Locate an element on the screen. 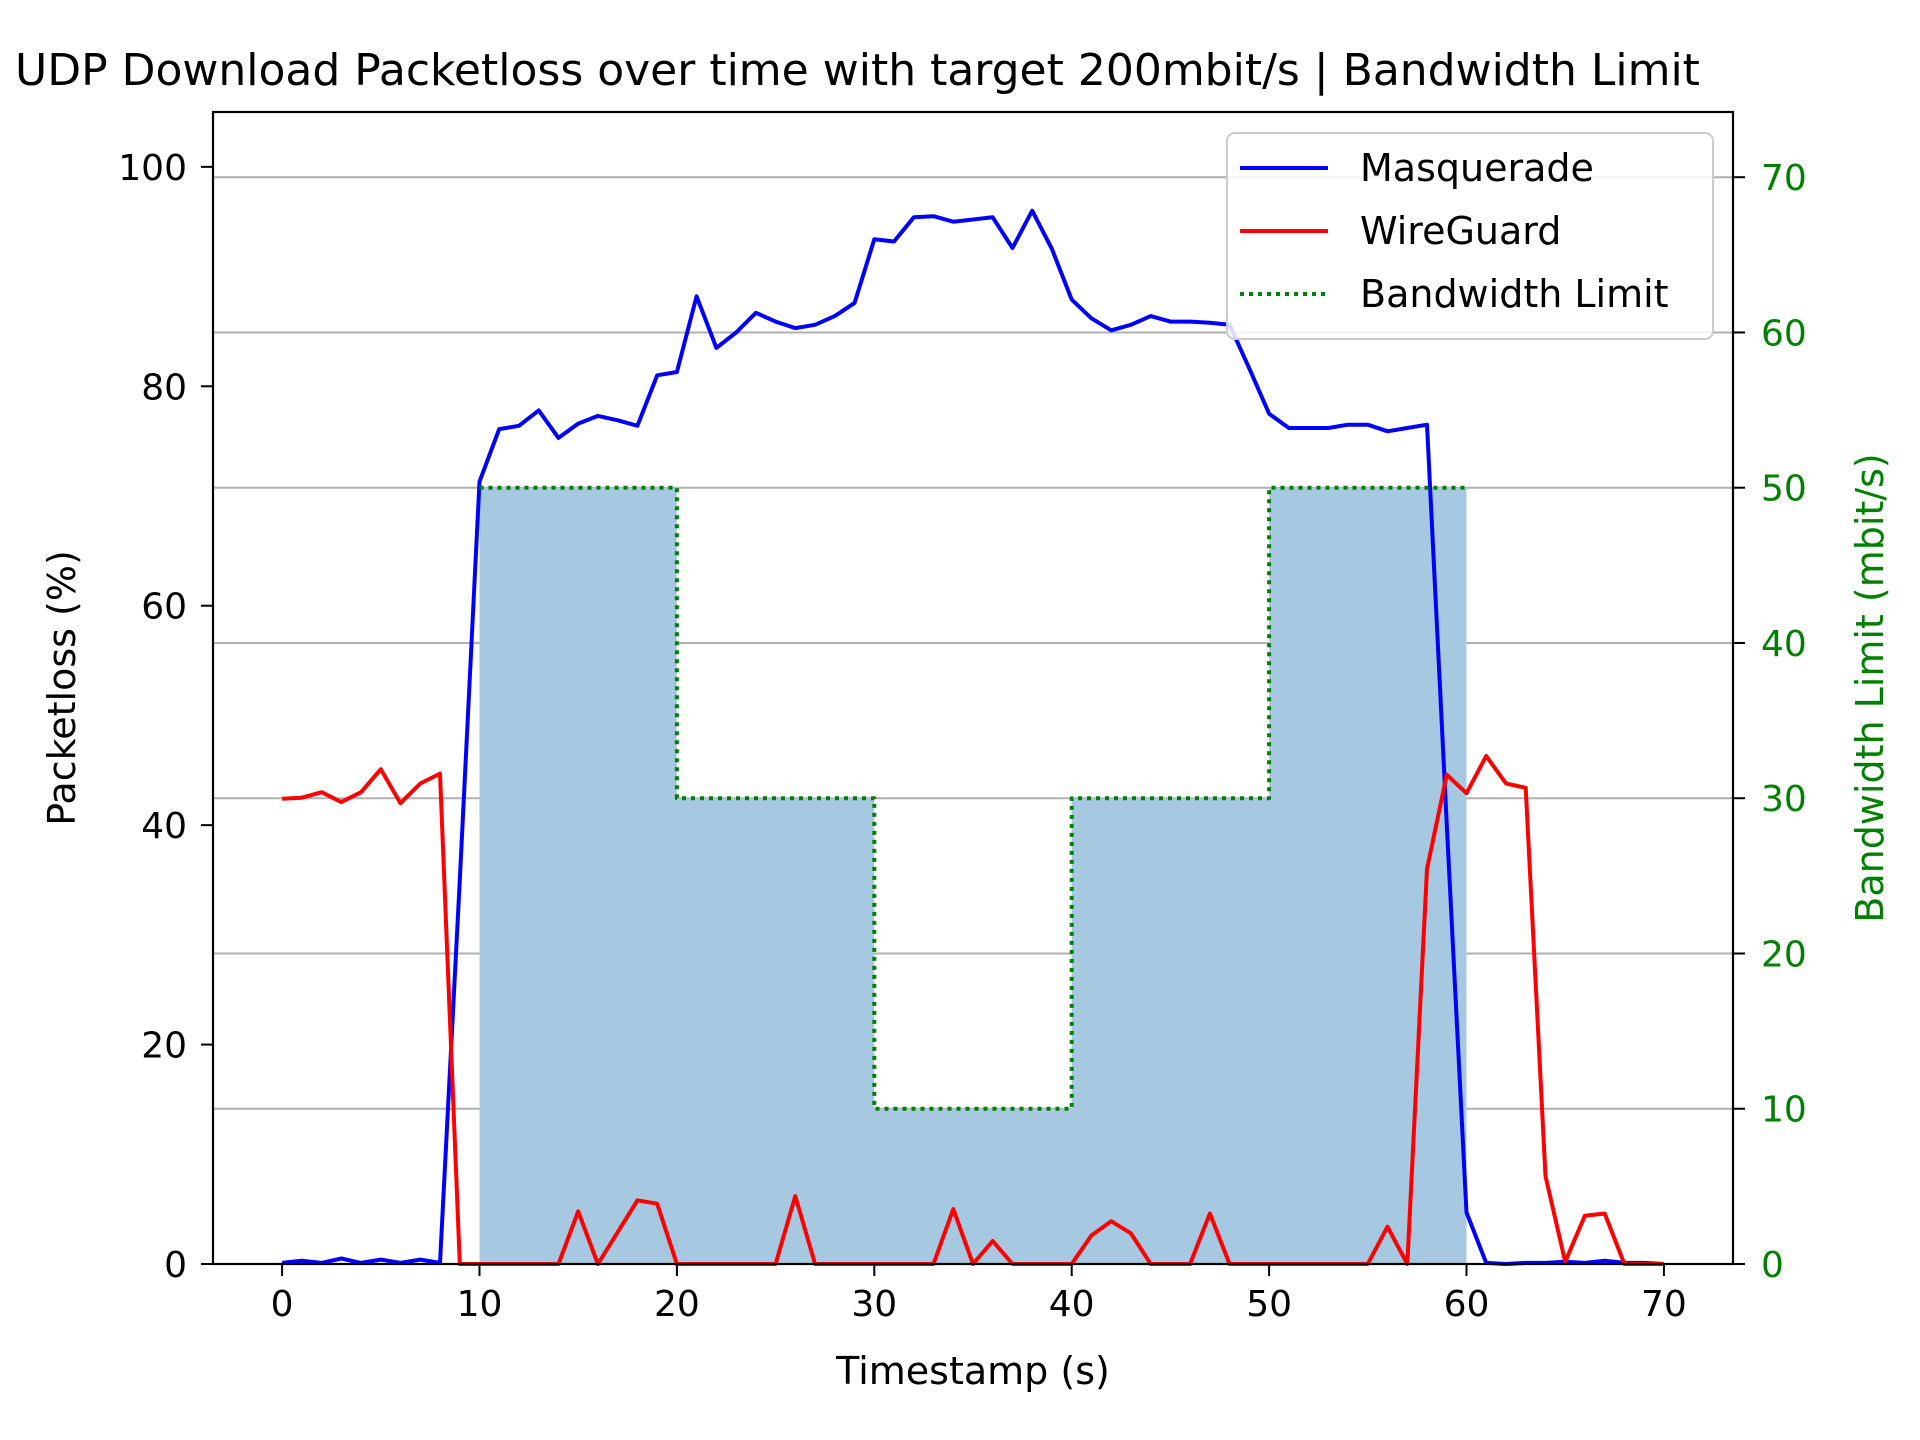 The height and width of the screenshot is (1440, 1920). x-tick-label: 20 is located at coordinates (677, 1304).